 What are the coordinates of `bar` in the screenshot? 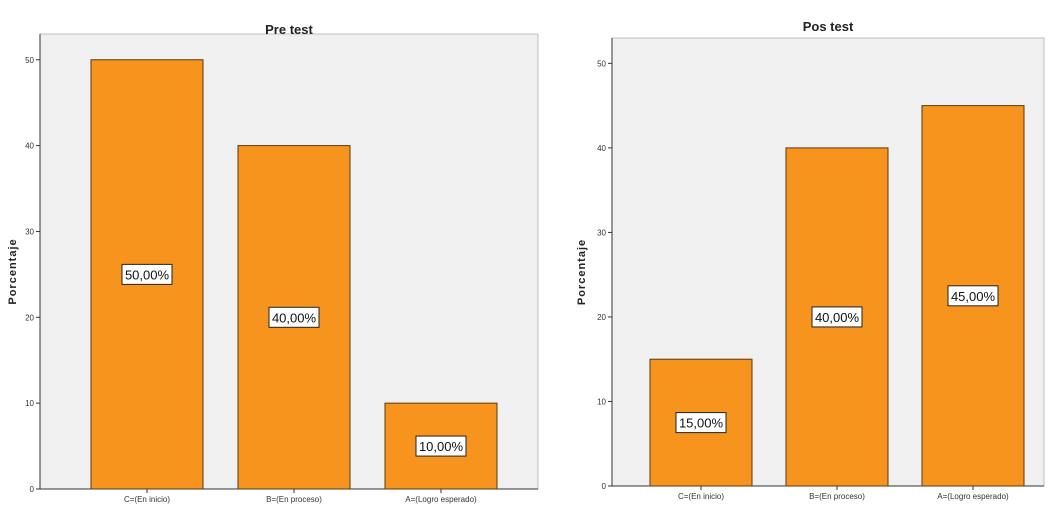 It's located at (294, 317).